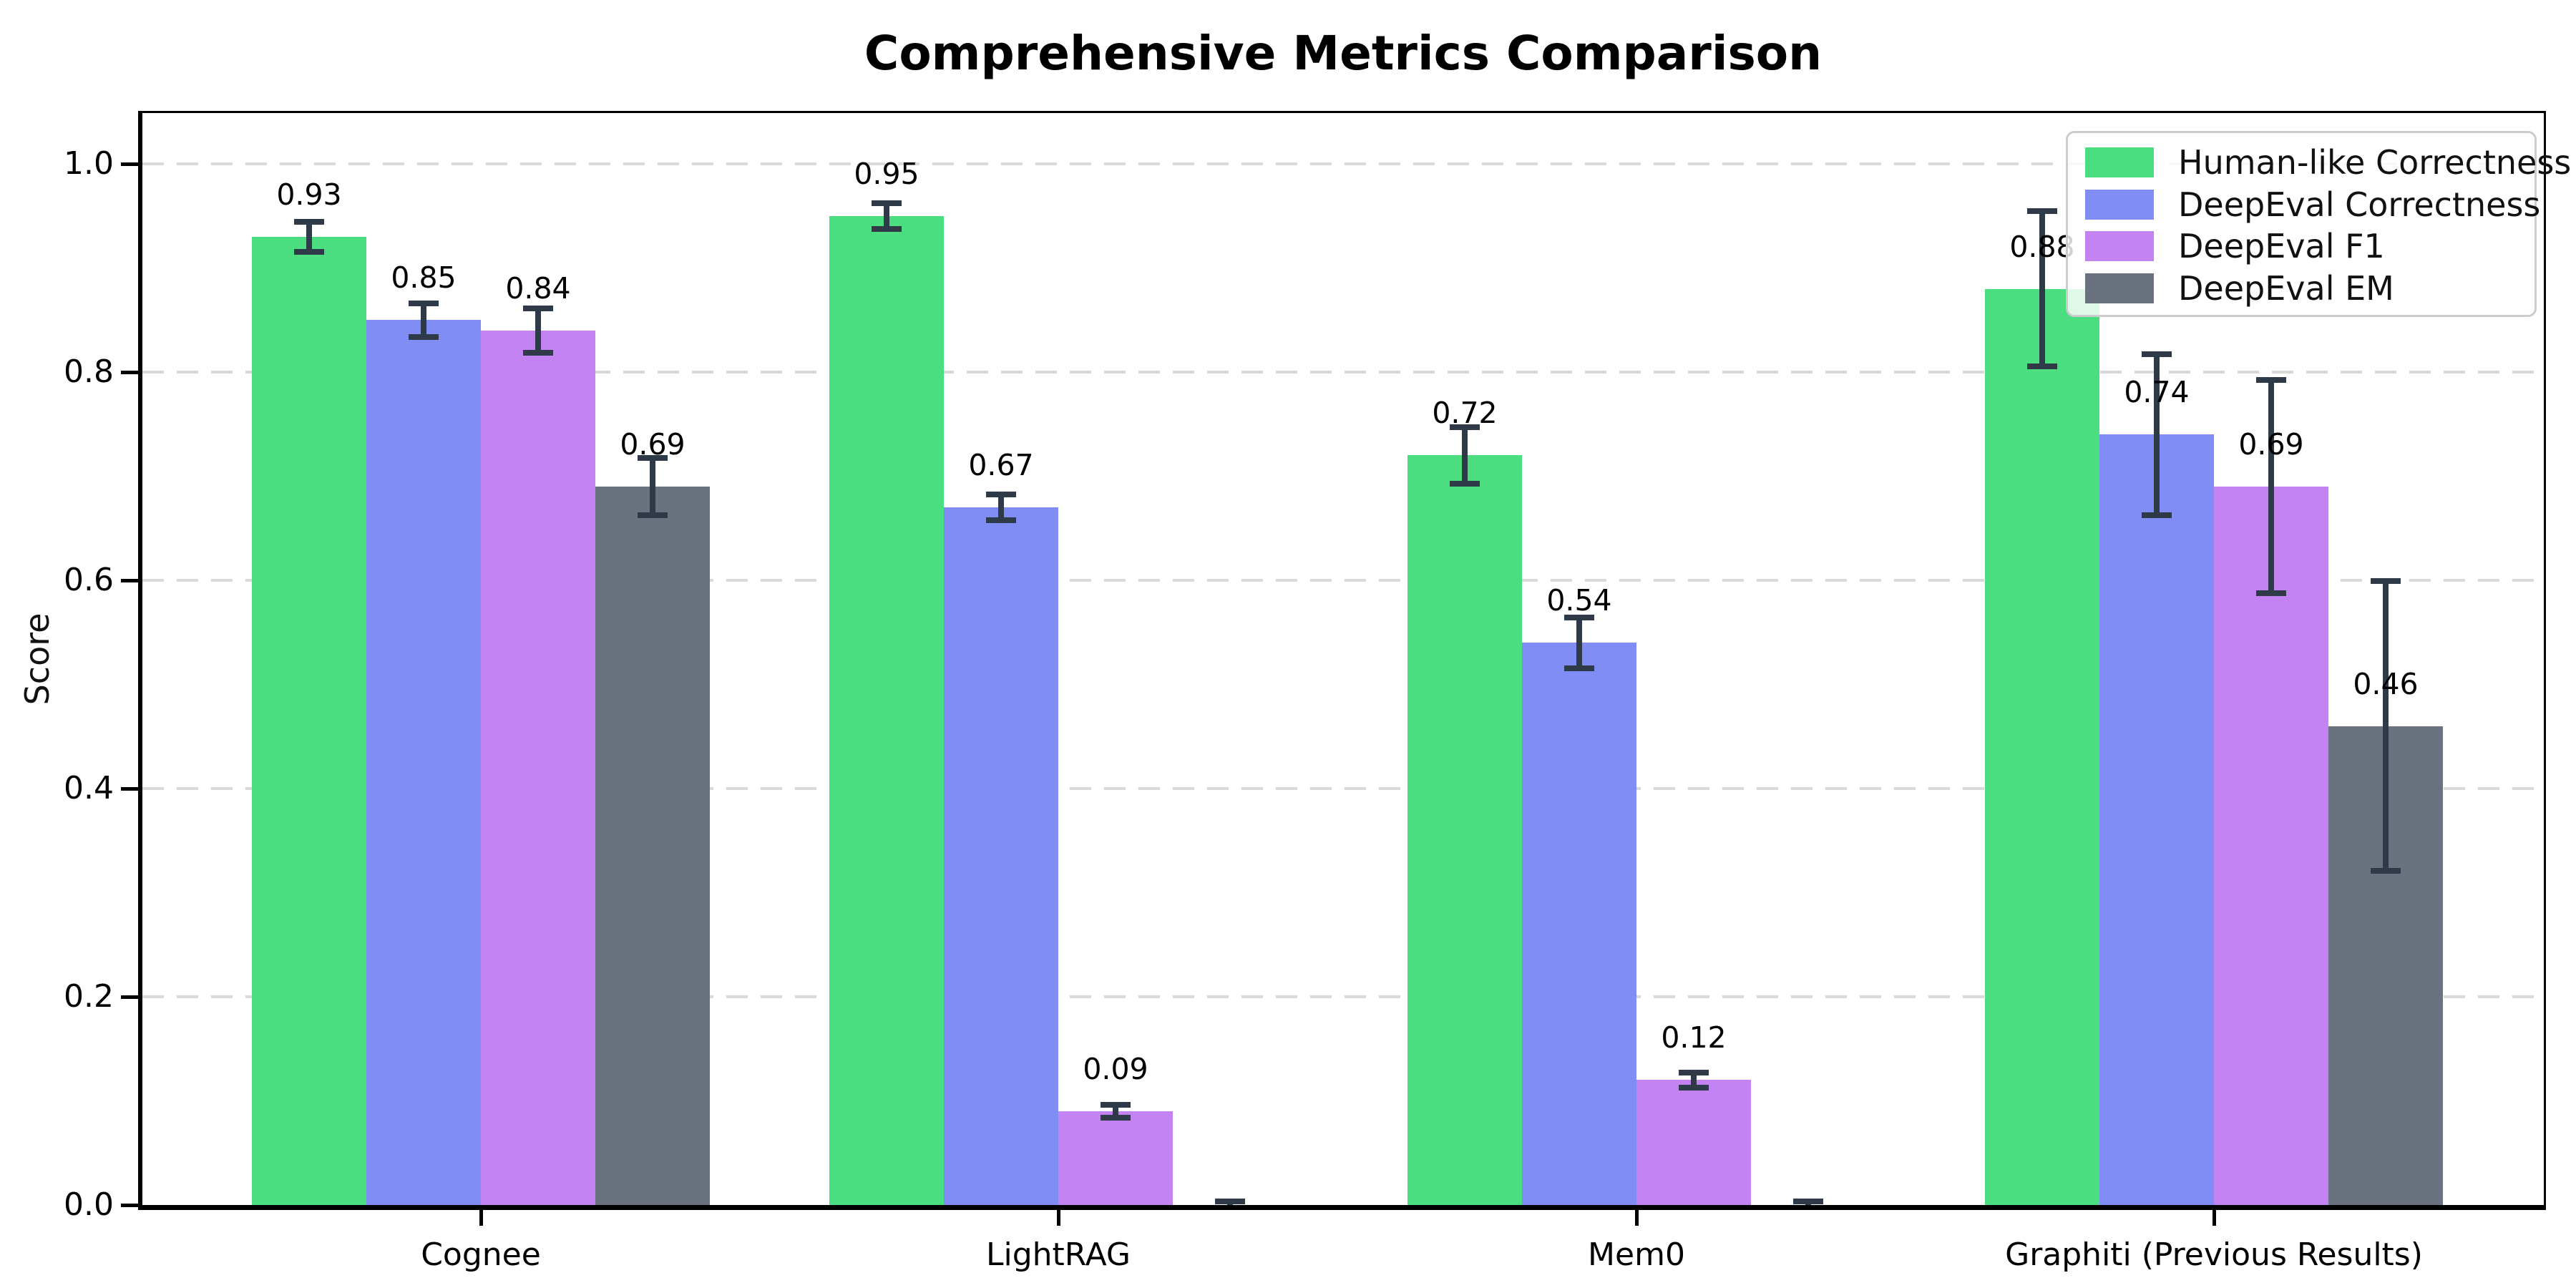 The height and width of the screenshot is (1288, 2576). What do you see at coordinates (538, 288) in the screenshot?
I see `bar-value-label: 0.84` at bounding box center [538, 288].